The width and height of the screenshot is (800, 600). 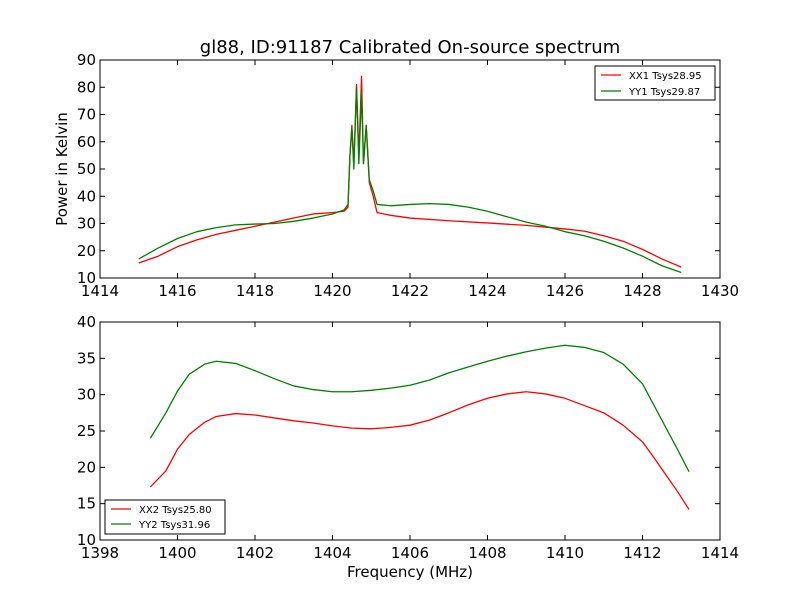 What do you see at coordinates (62, 169) in the screenshot?
I see `top-y-axis-label: Power in Kelvin` at bounding box center [62, 169].